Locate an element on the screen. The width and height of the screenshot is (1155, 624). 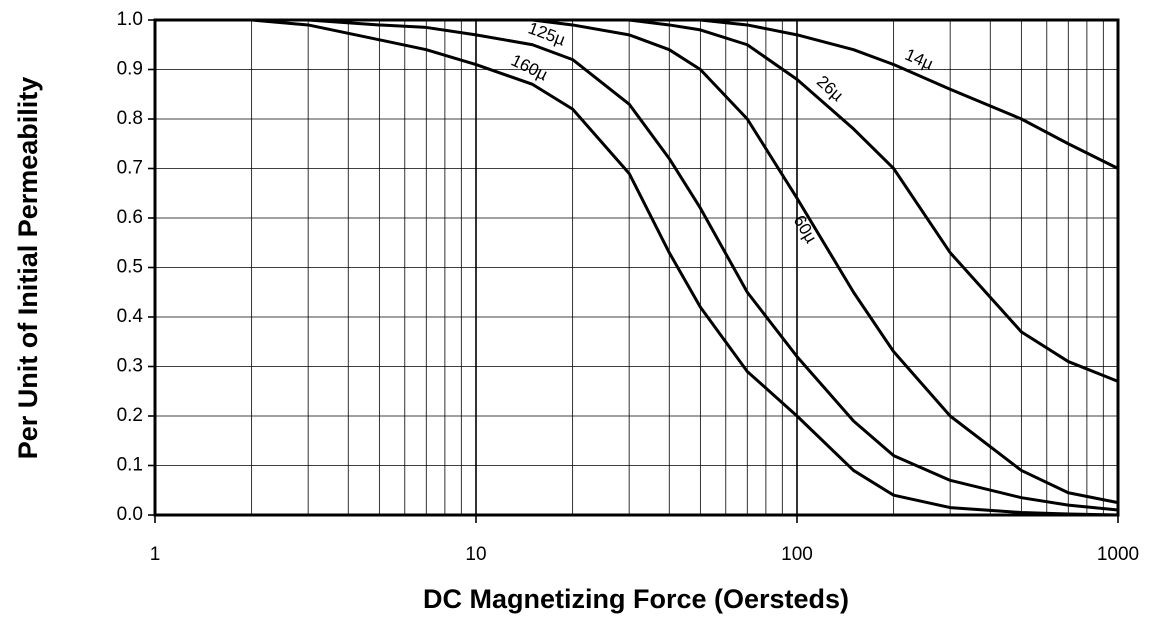
x-tick-label: 10 is located at coordinates (475, 554).